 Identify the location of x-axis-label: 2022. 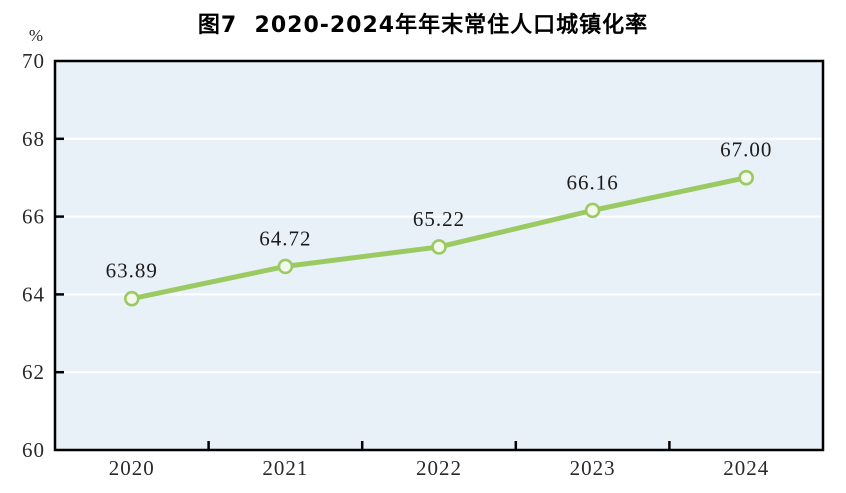
(439, 468).